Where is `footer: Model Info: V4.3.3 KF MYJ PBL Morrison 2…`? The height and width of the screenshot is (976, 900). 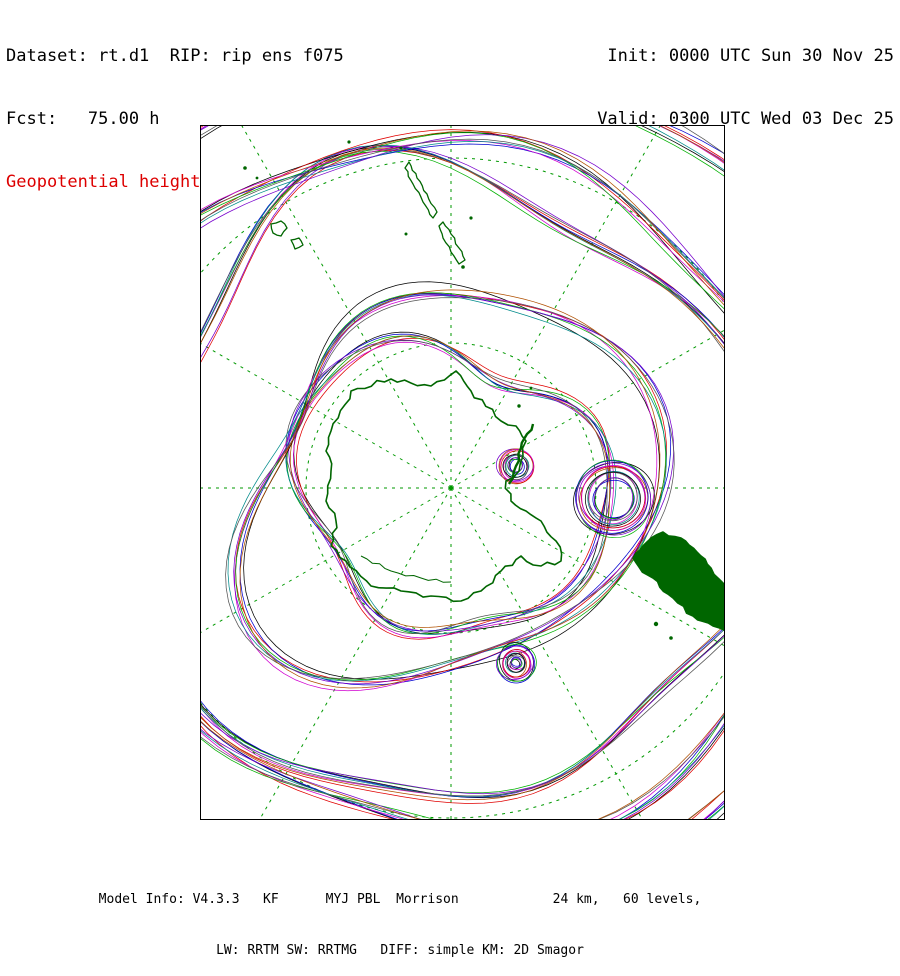 footer: Model Info: V4.3.3 KF MYJ PBL Morrison 2… is located at coordinates (400, 916).